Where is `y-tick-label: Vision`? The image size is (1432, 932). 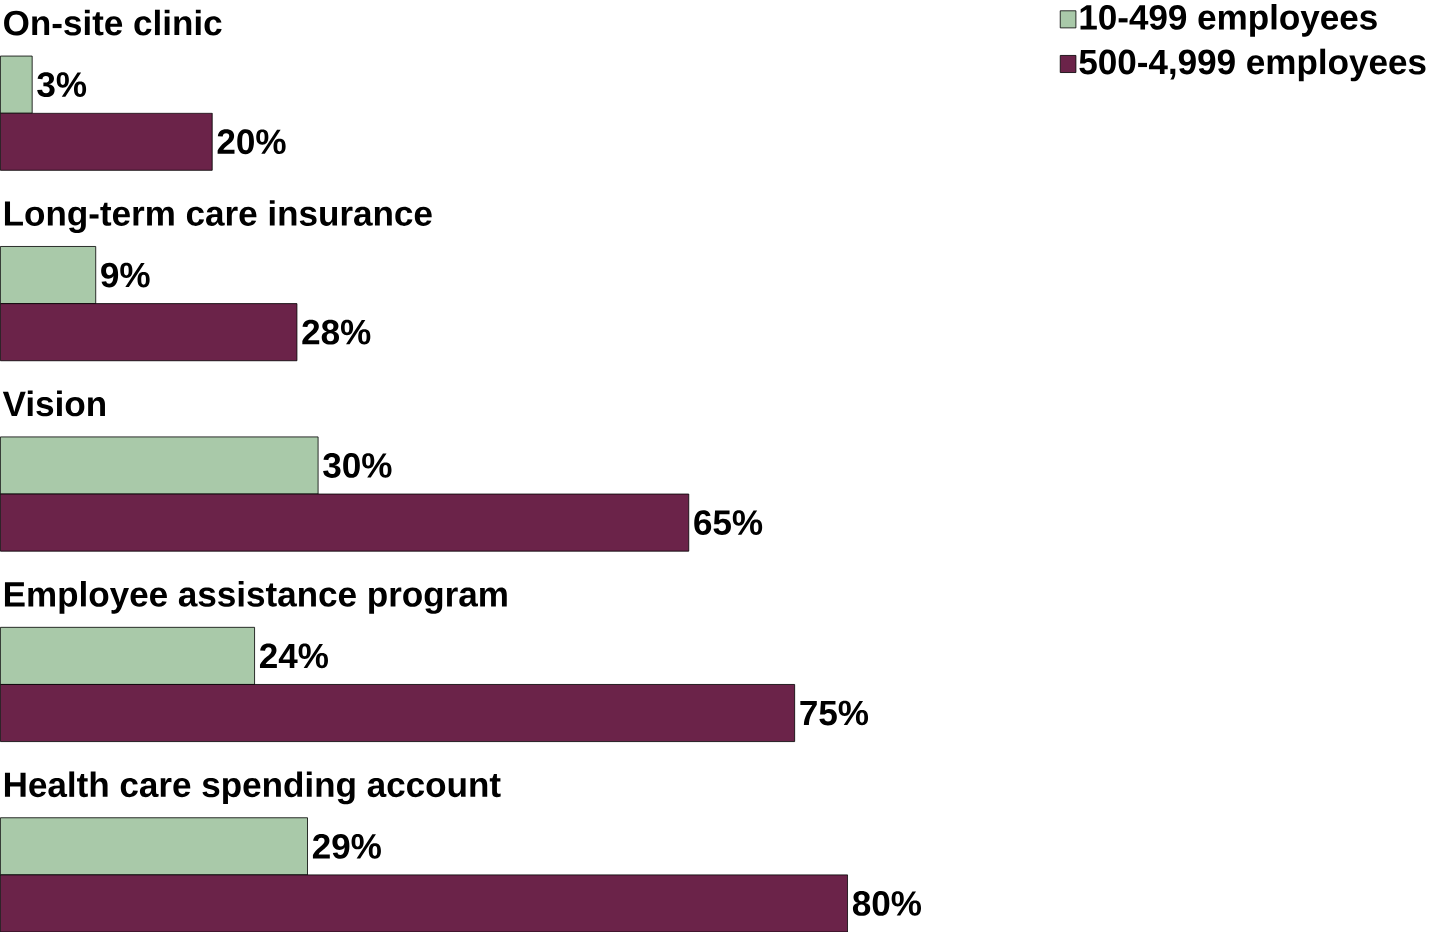 y-tick-label: Vision is located at coordinates (53, 403).